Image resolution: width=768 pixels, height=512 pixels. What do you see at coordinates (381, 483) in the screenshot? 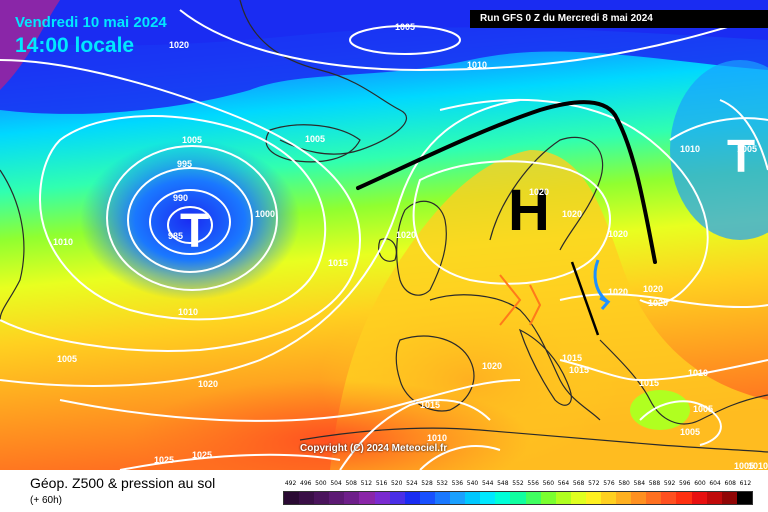
I see `scale-label: 516` at bounding box center [381, 483].